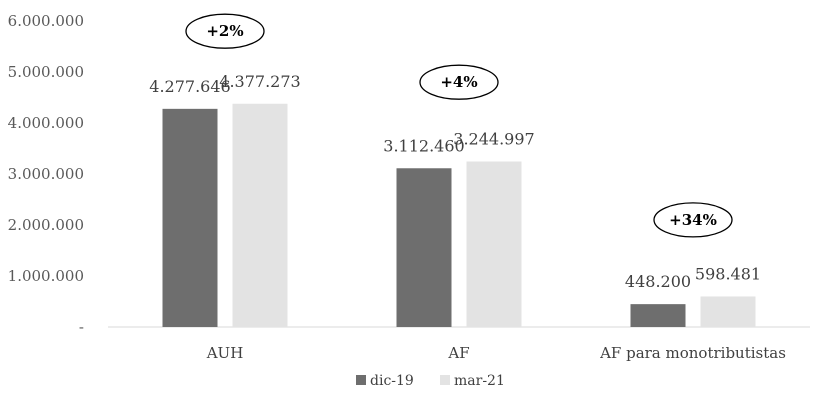 The height and width of the screenshot is (401, 833). What do you see at coordinates (692, 353) in the screenshot?
I see `category-label-2: AF para monotributistas` at bounding box center [692, 353].